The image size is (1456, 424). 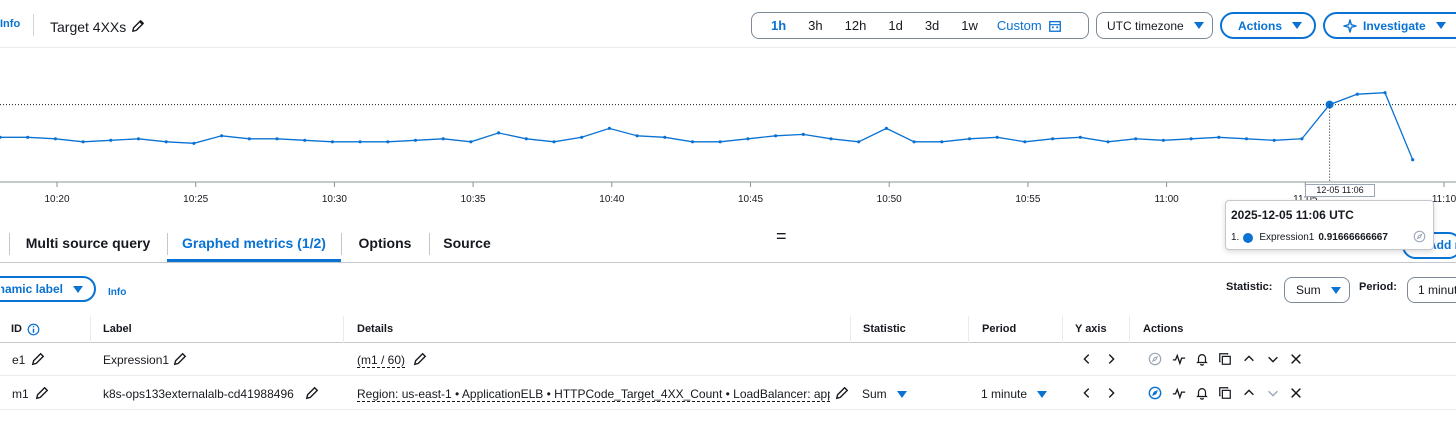 I want to click on row-statistic-select: Sum, so click(x=884, y=394).